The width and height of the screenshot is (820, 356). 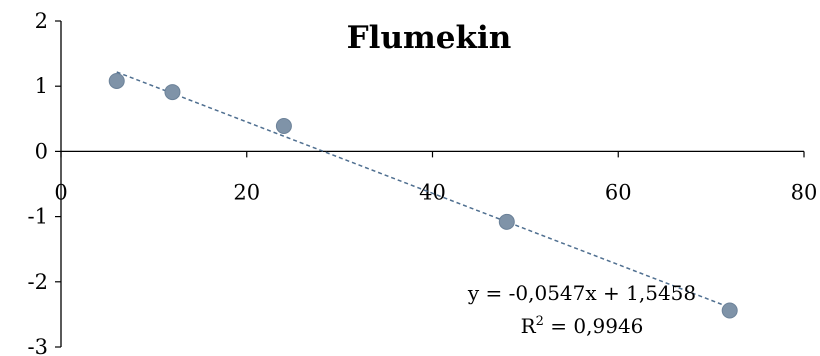 What do you see at coordinates (804, 192) in the screenshot?
I see `x-tick-label: 80` at bounding box center [804, 192].